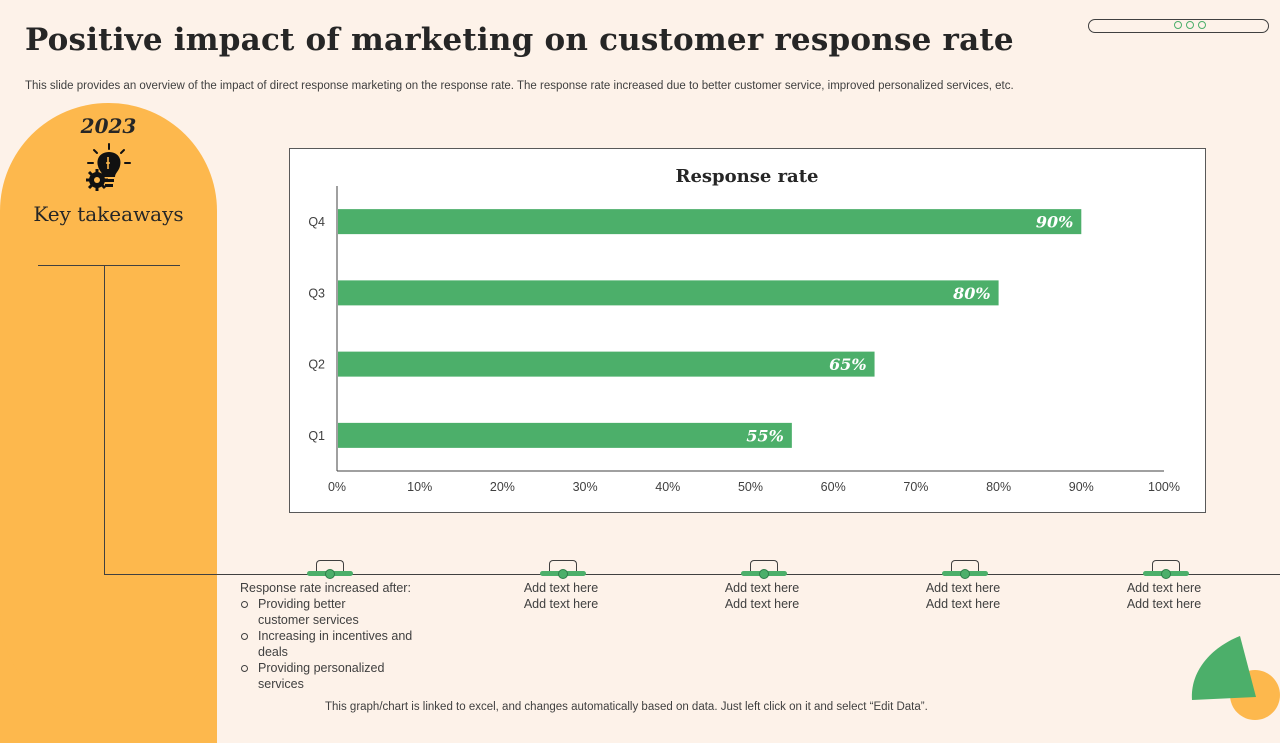 Image resolution: width=1280 pixels, height=743 pixels. Describe the element at coordinates (304, 612) in the screenshot. I see `list-item: Providing better customer services` at that location.